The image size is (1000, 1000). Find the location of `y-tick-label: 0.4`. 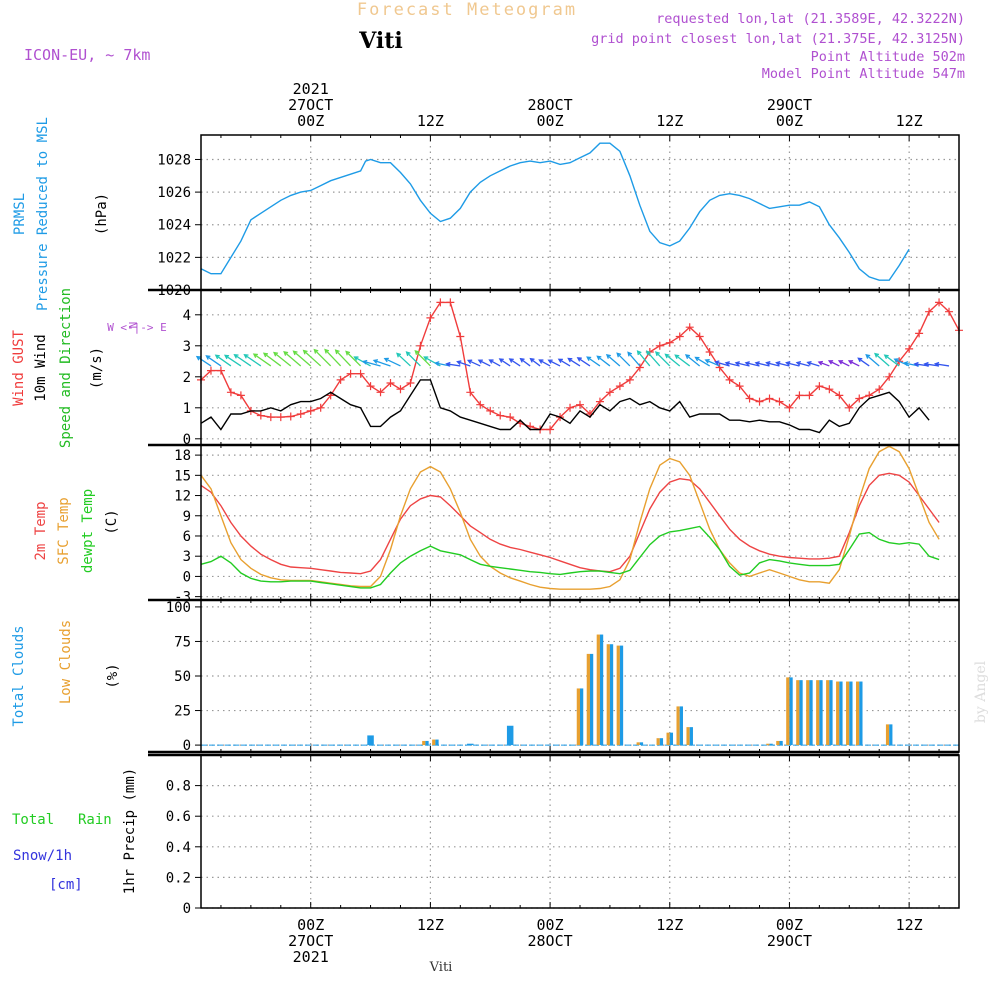

y-tick-label: 0.4 is located at coordinates (178, 848).